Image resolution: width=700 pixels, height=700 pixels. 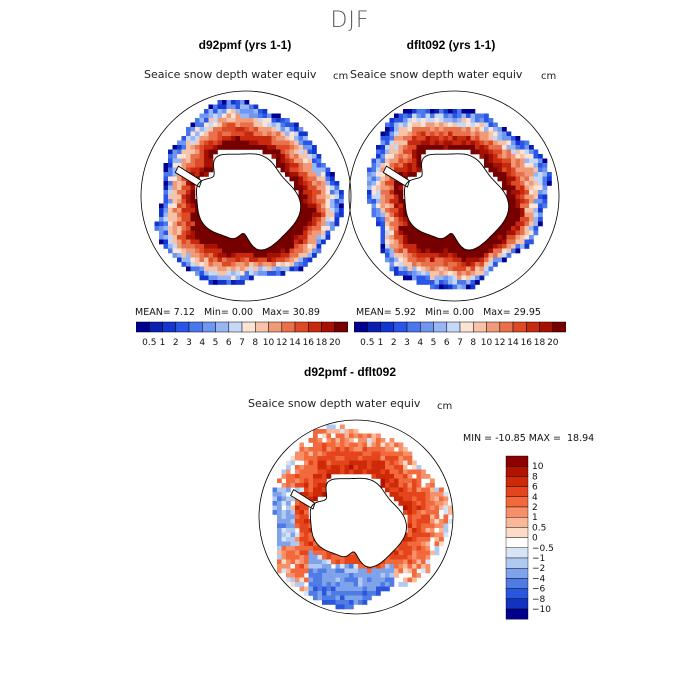 I want to click on panel2-colorbar-label-1: 1, so click(x=381, y=343).